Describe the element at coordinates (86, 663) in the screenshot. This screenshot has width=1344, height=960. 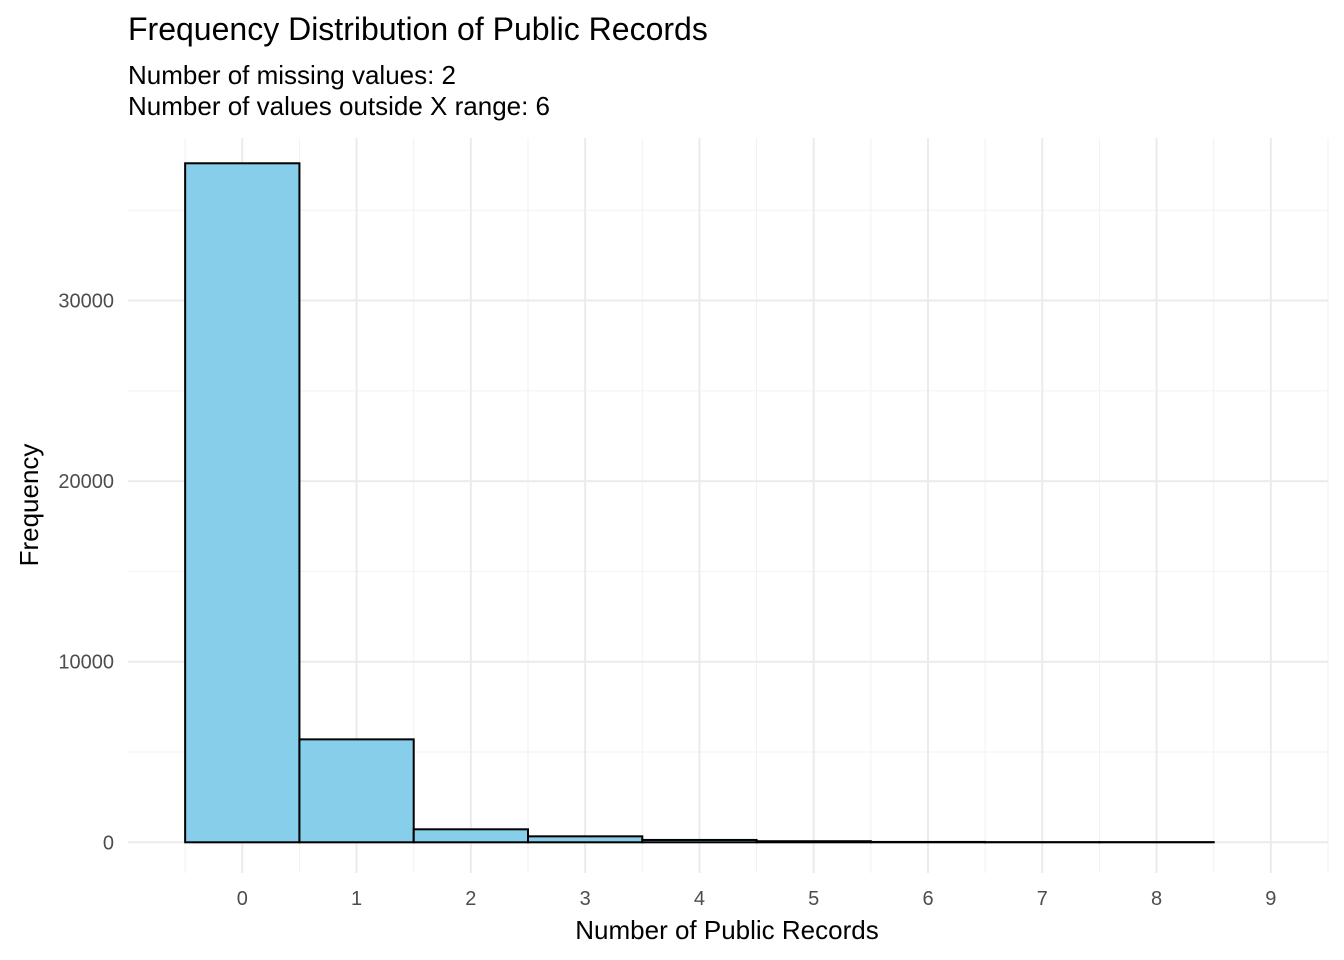
I see `y-tick-label: 10000` at that location.